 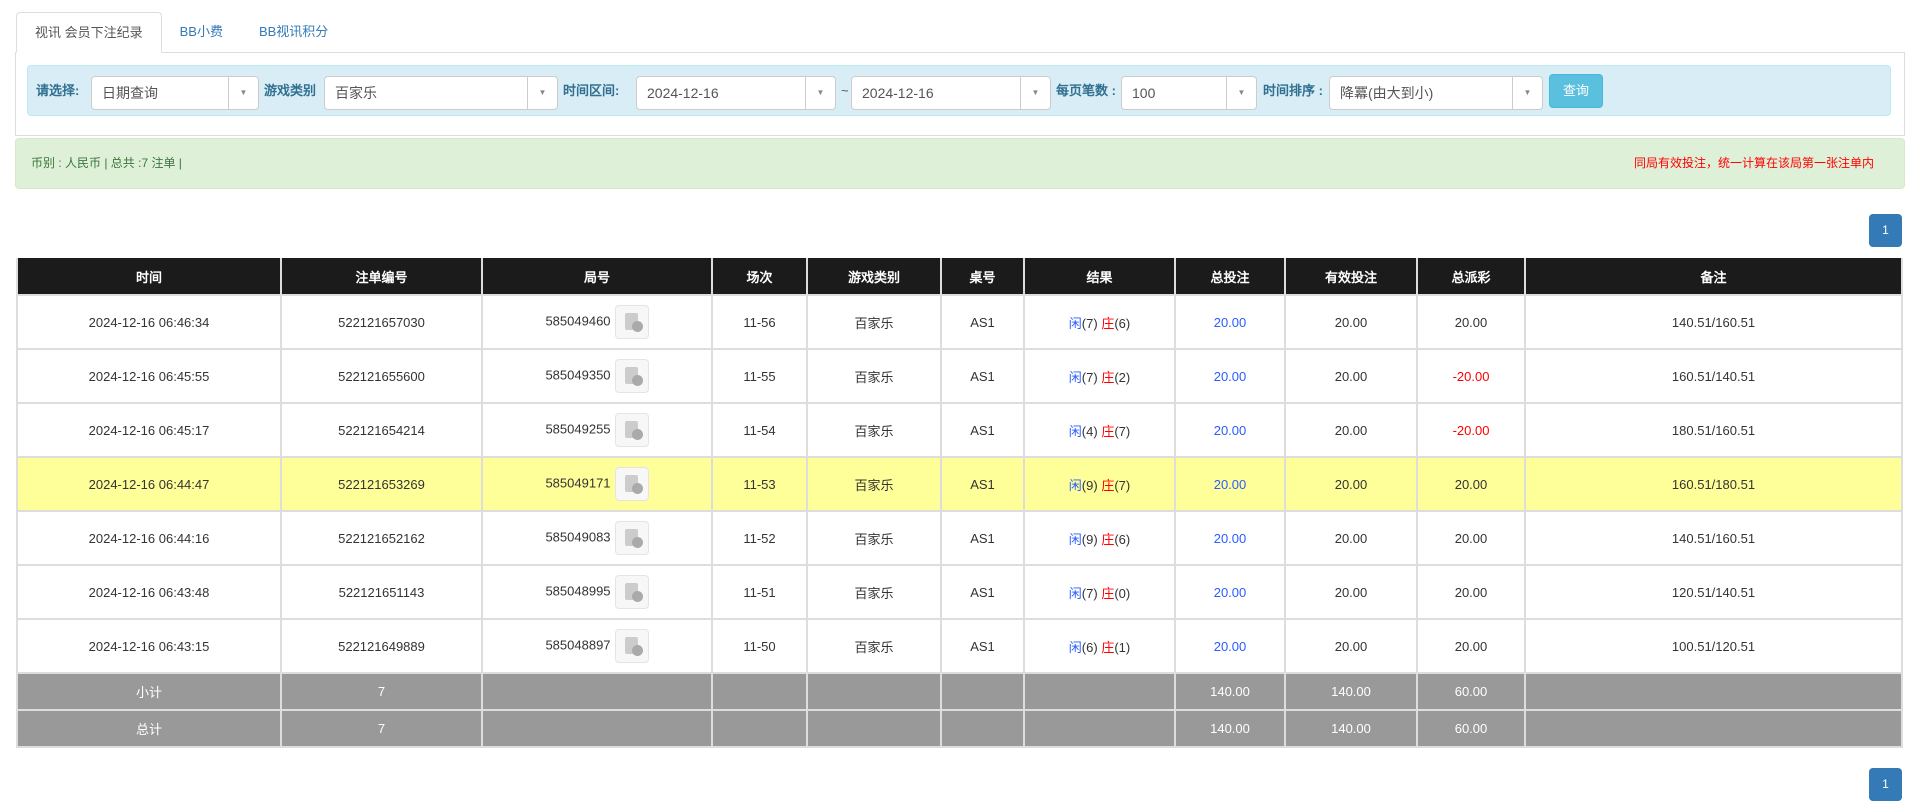 What do you see at coordinates (1099, 484) in the screenshot?
I see `result-cell: 闲(9) 庄(7)` at bounding box center [1099, 484].